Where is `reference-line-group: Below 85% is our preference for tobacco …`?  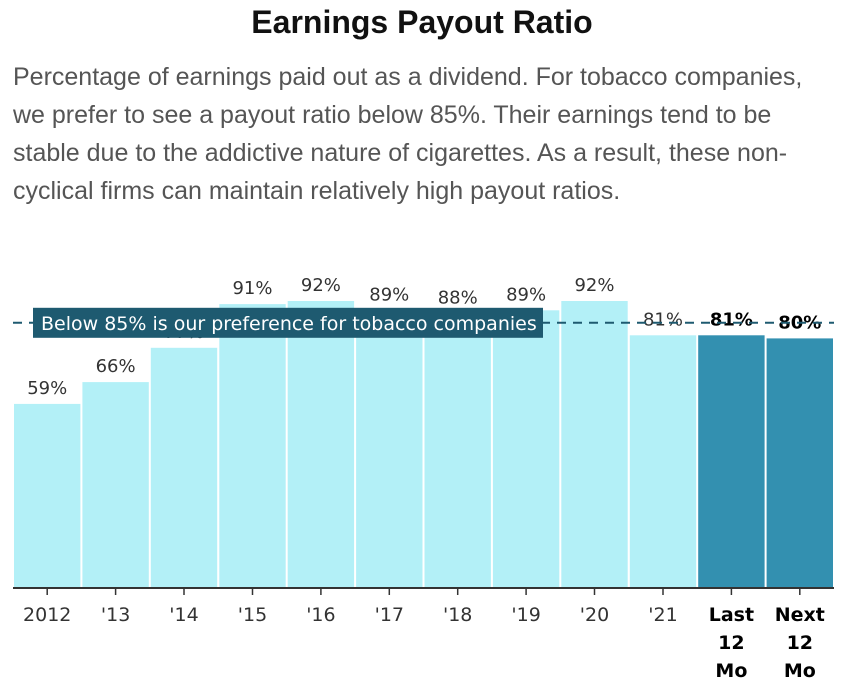 reference-line-group: Below 85% is our preference for tobacco … is located at coordinates (423, 322).